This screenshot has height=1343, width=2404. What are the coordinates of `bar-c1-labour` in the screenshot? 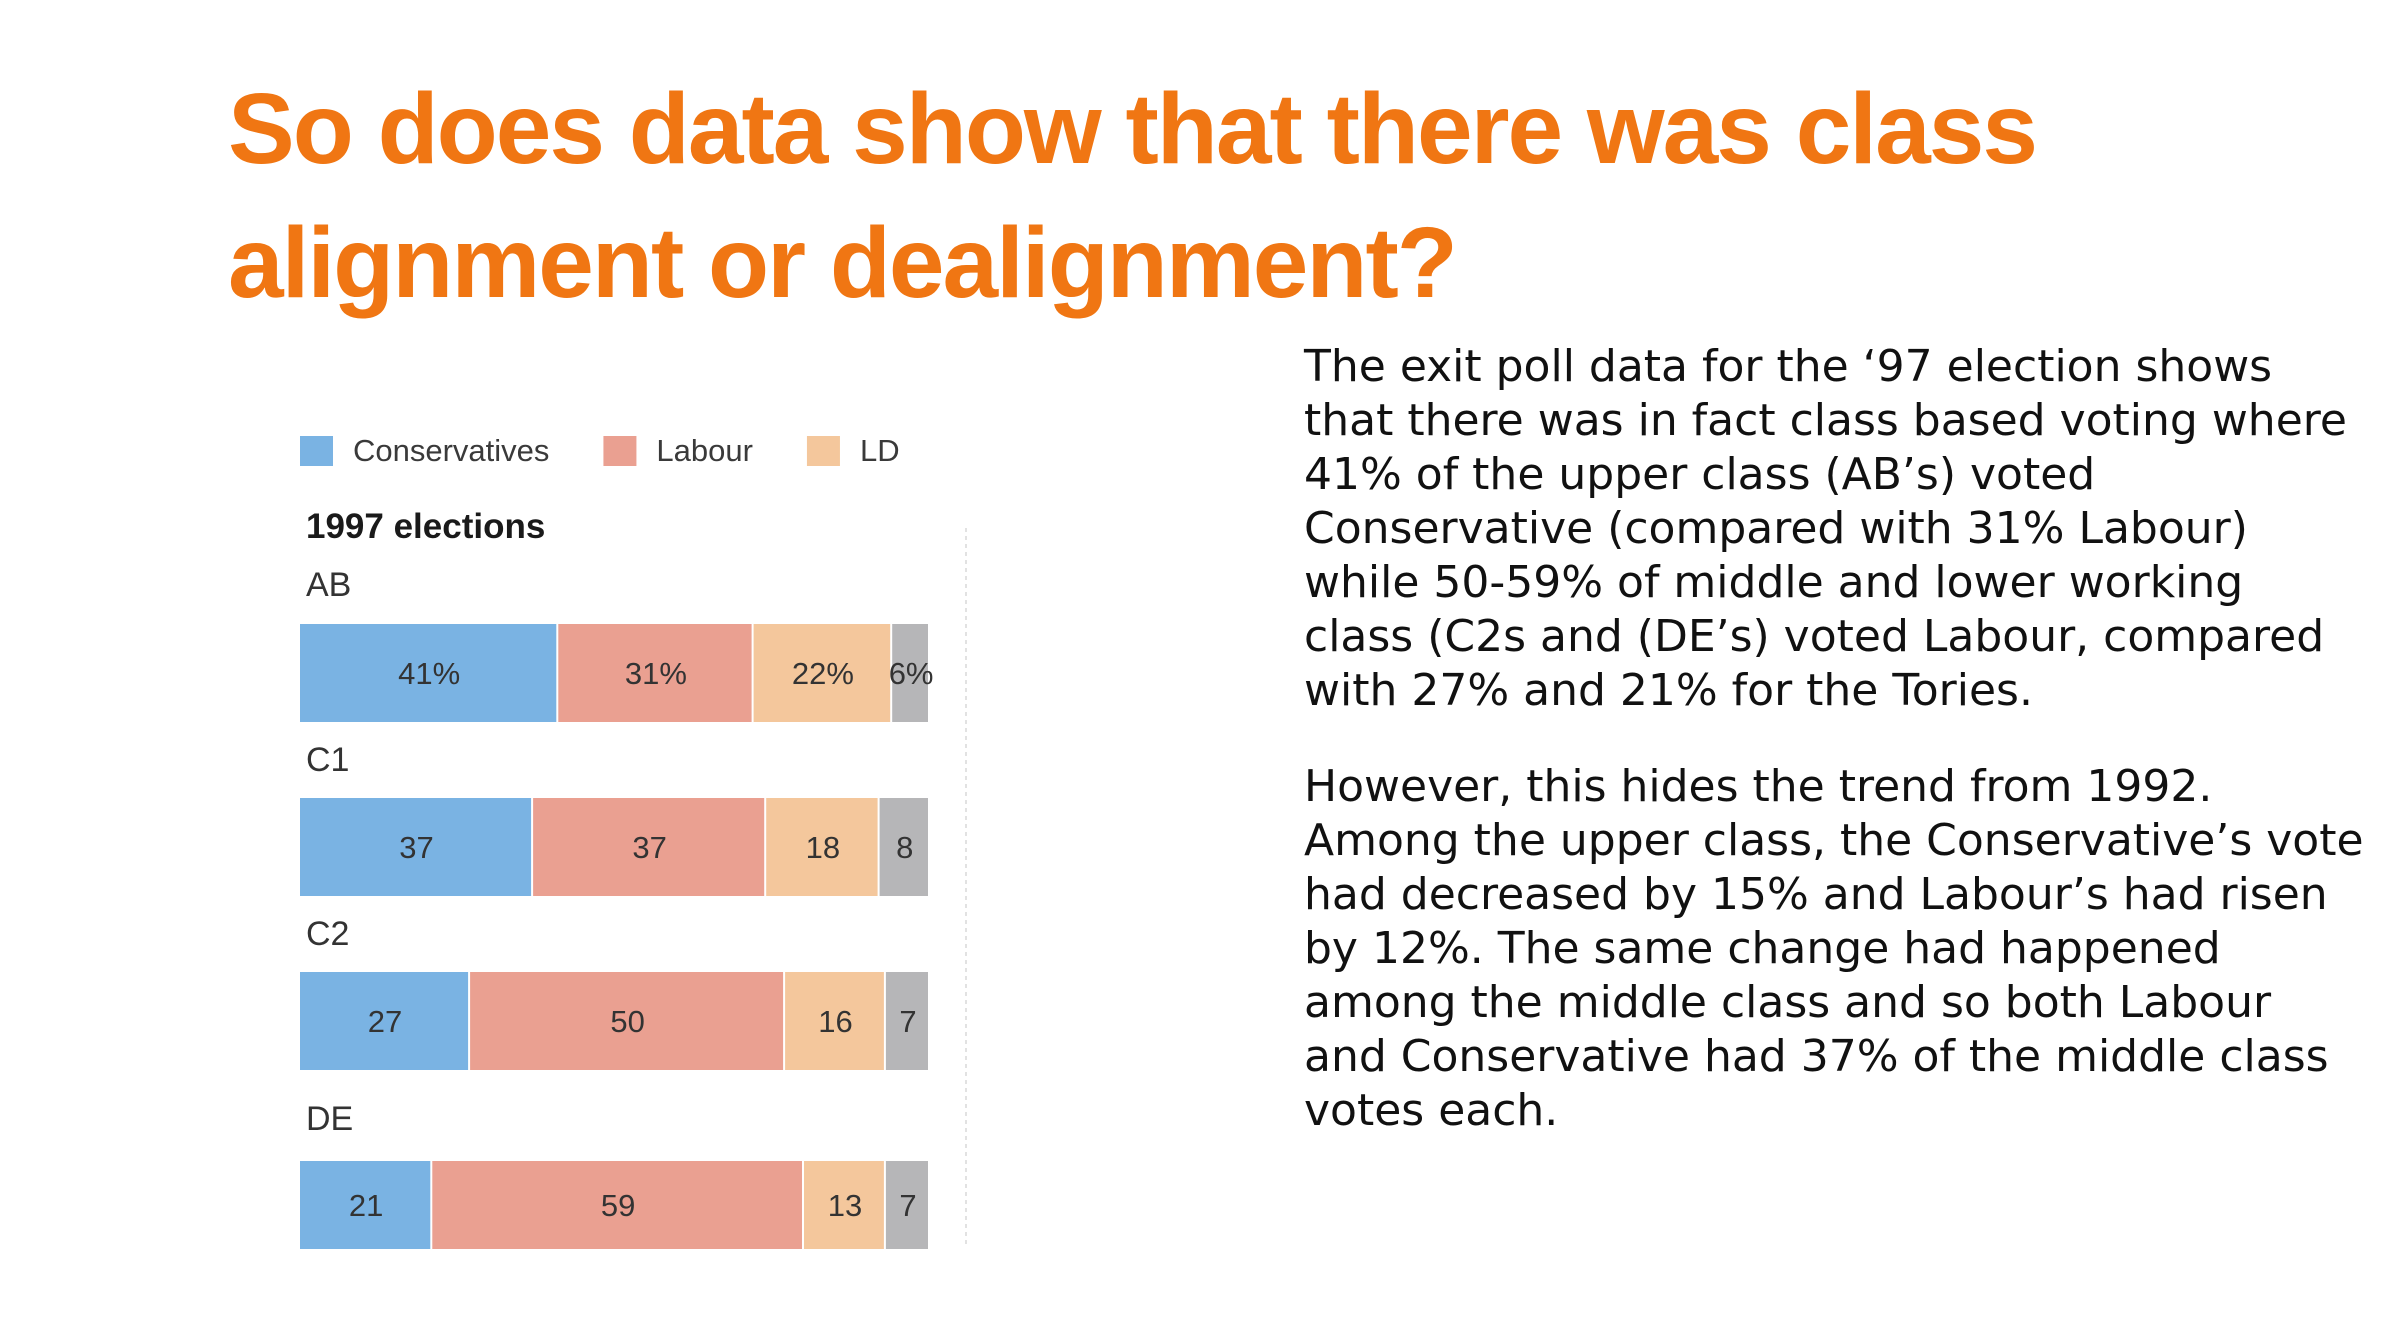 It's located at (649, 847).